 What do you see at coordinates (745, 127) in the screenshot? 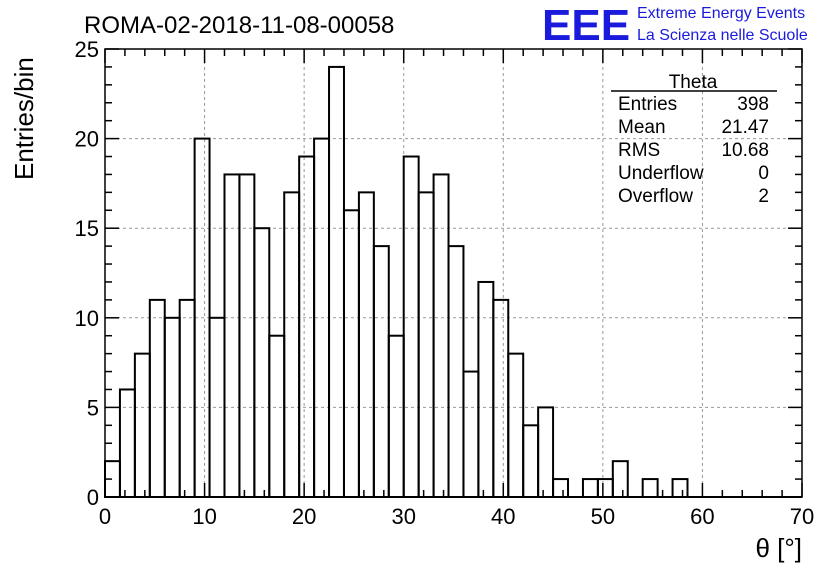
I see `stats-value-mean: 21.47` at bounding box center [745, 127].